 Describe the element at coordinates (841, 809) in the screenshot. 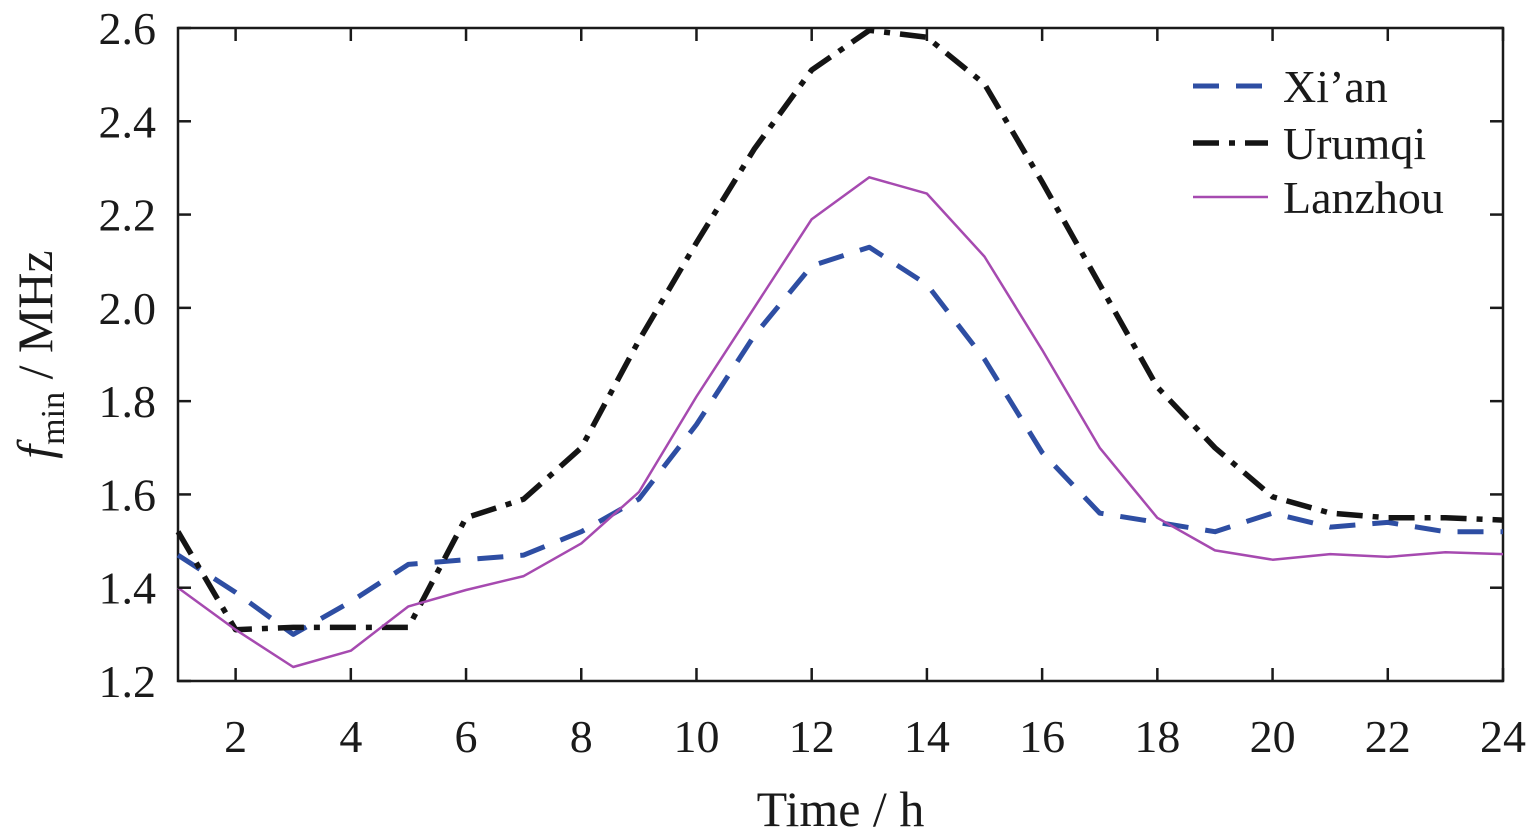

I see `x-axis-label: Time / h` at that location.